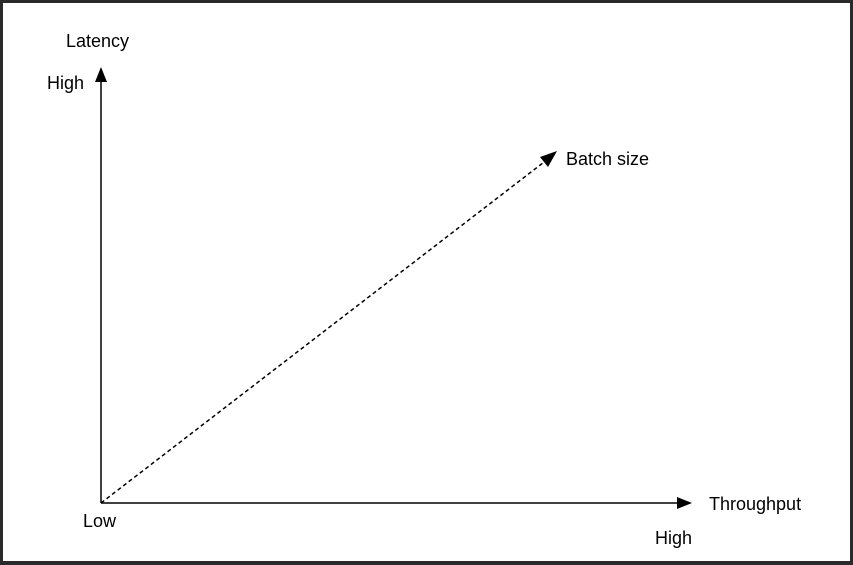  I want to click on x-axis-high-label: High, so click(674, 538).